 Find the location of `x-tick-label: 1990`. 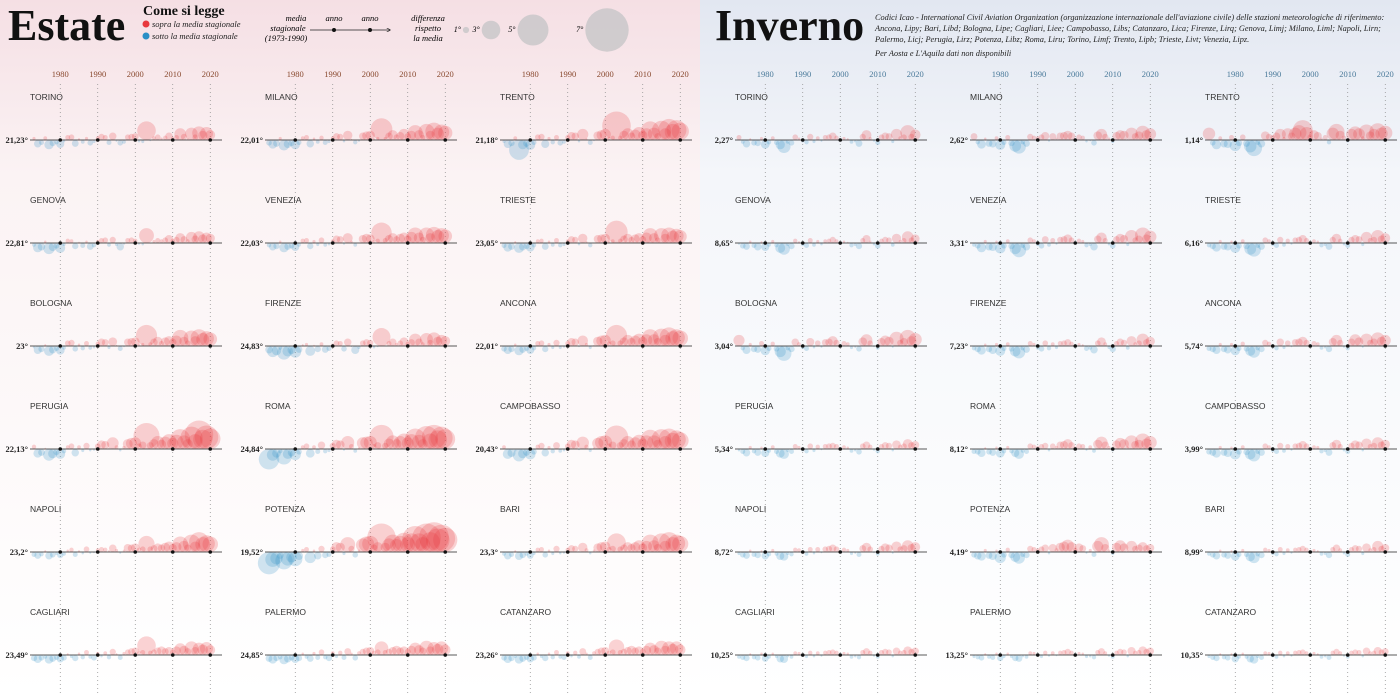

x-tick-label: 1990 is located at coordinates (332, 74).